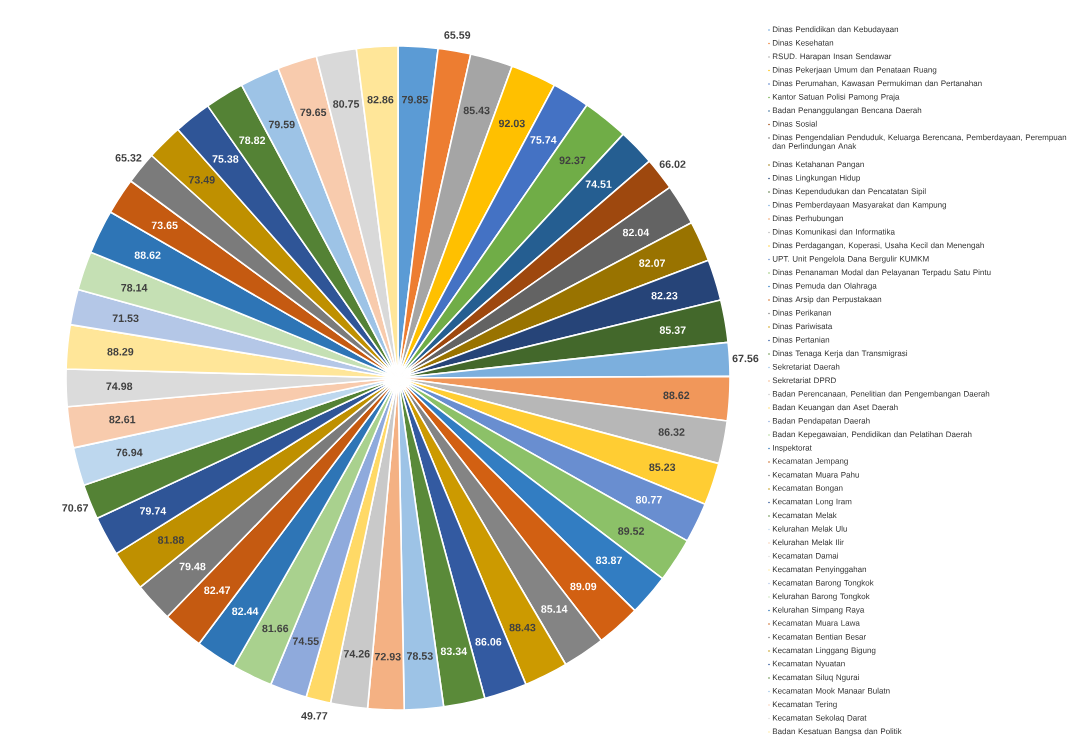 The width and height of the screenshot is (1079, 749). Describe the element at coordinates (522, 627) in the screenshot. I see `data-label: 88.43` at that location.